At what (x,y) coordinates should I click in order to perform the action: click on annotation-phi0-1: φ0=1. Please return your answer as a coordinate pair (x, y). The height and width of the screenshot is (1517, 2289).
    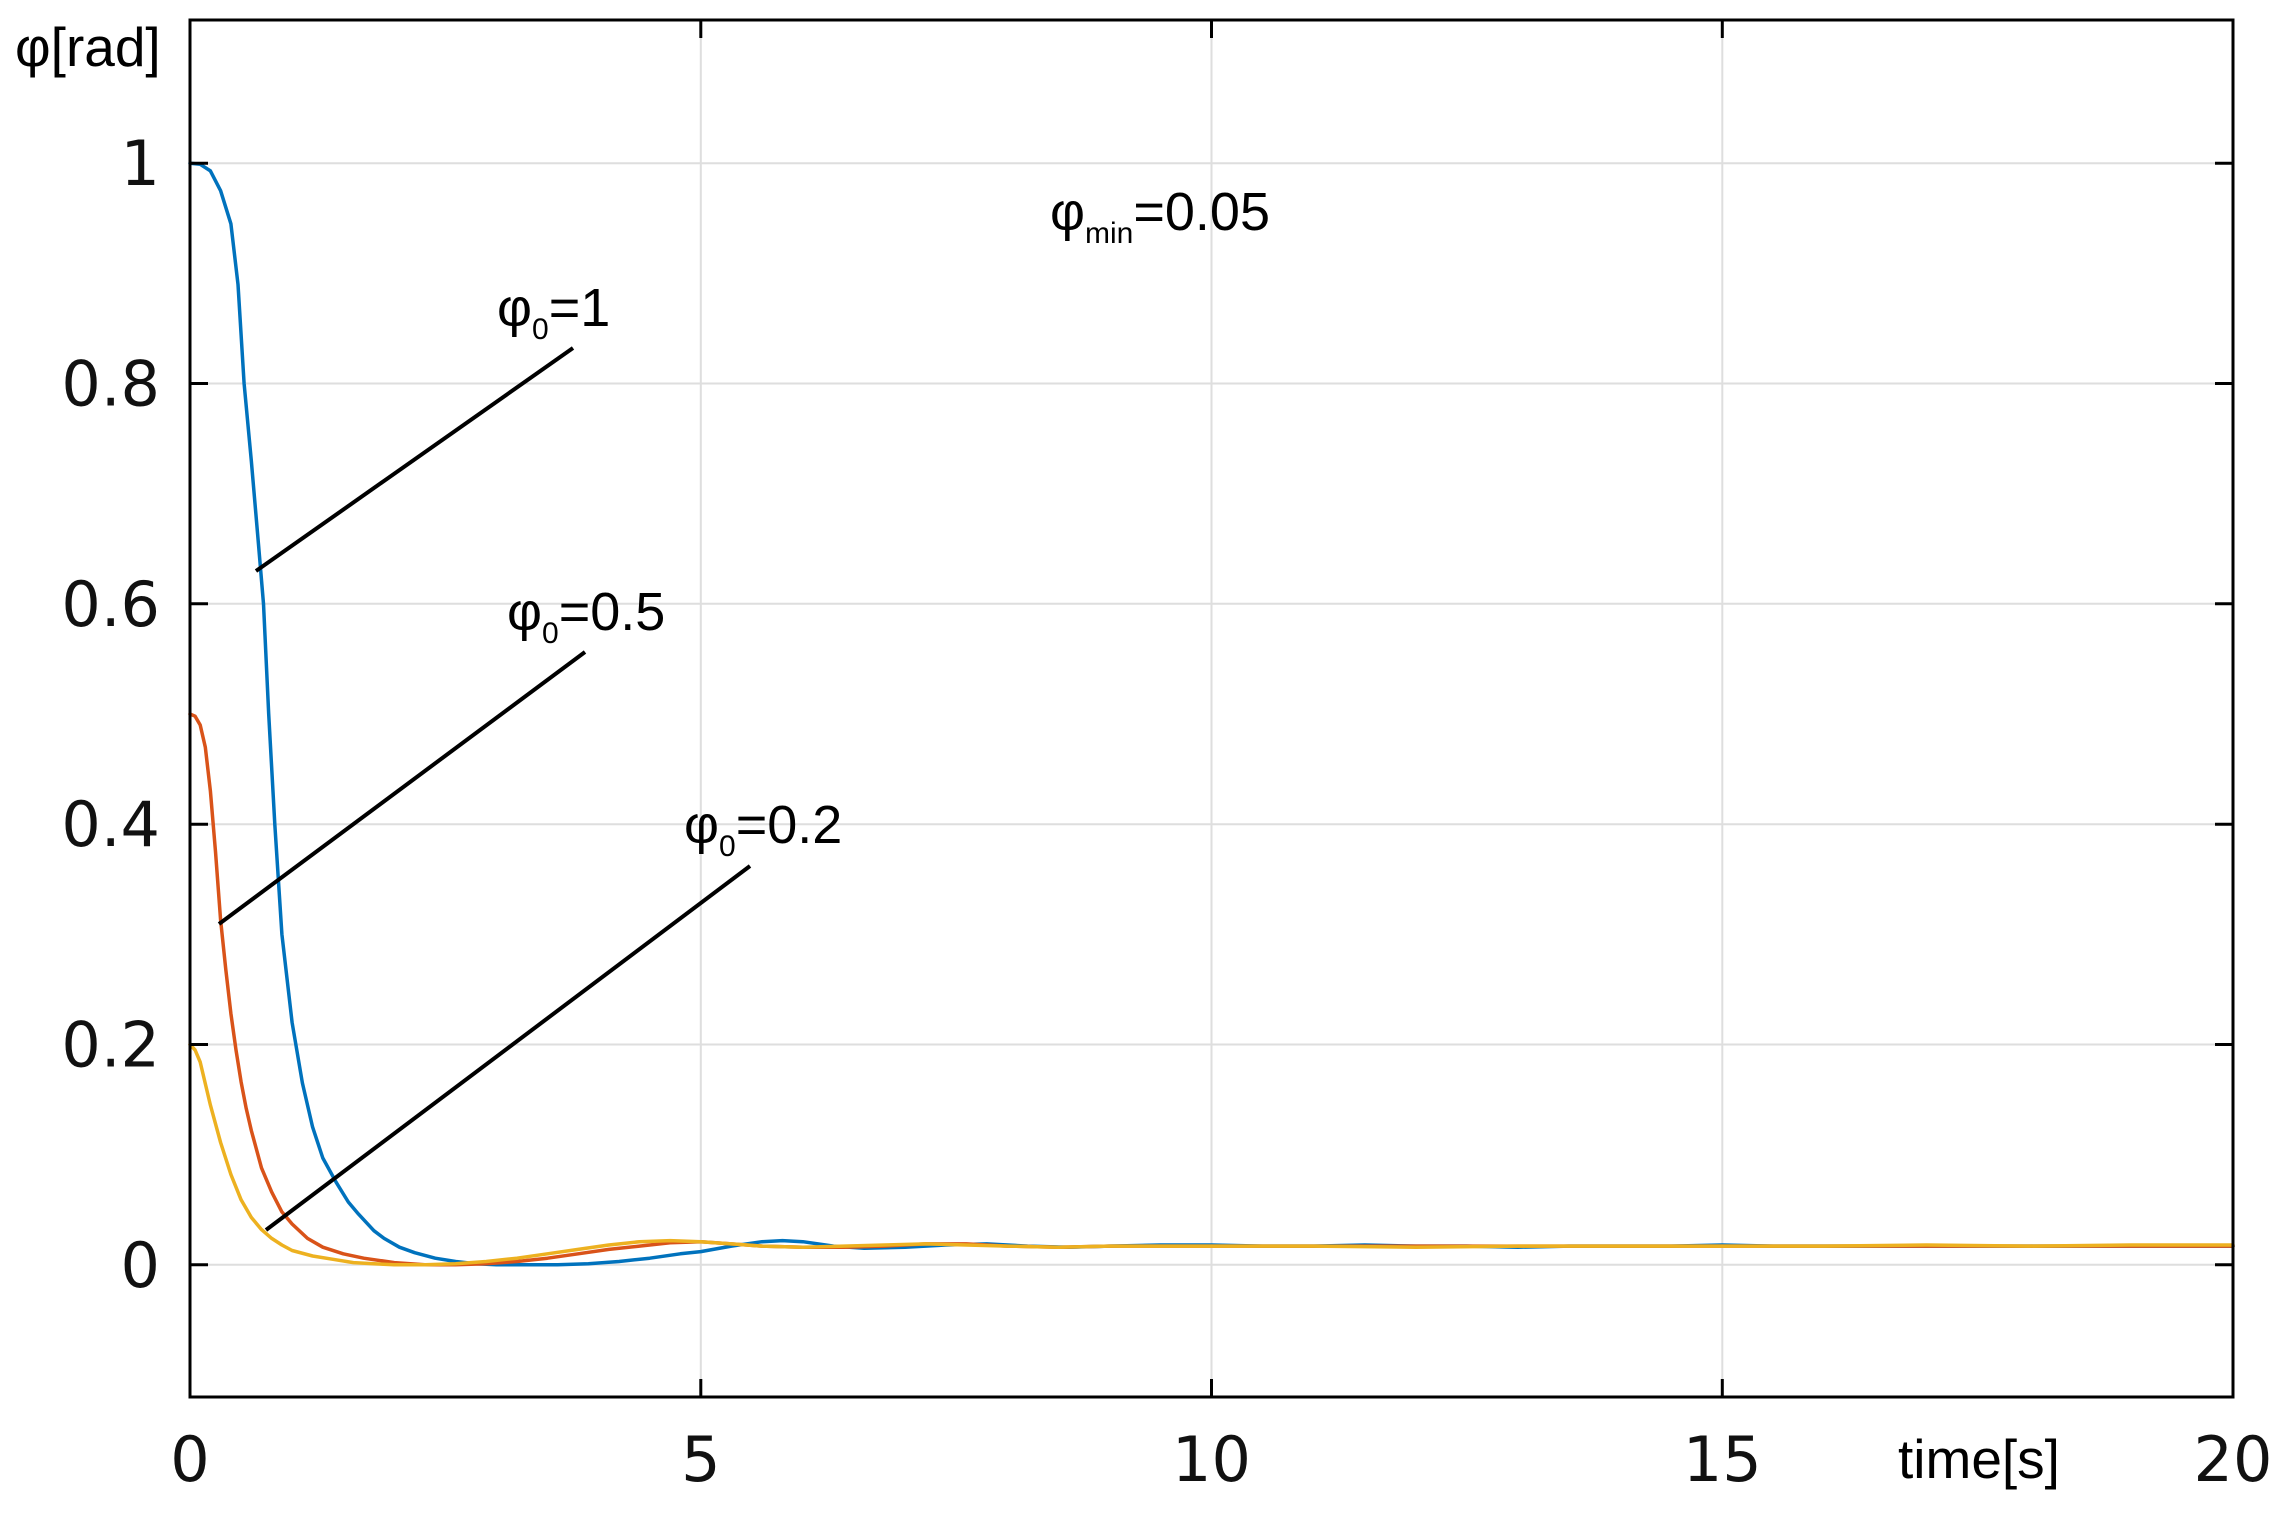
    Looking at the image, I should click on (553, 312).